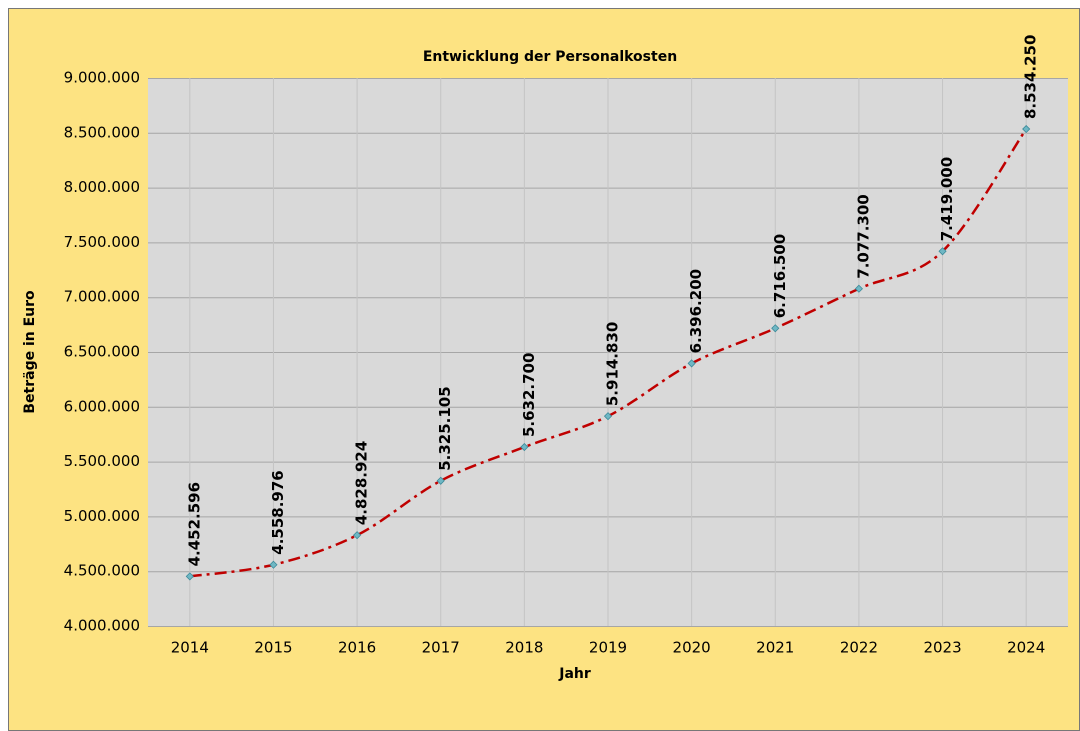 This screenshot has width=1080, height=731. What do you see at coordinates (947, 199) in the screenshot?
I see `data-label: 7.419.000` at bounding box center [947, 199].